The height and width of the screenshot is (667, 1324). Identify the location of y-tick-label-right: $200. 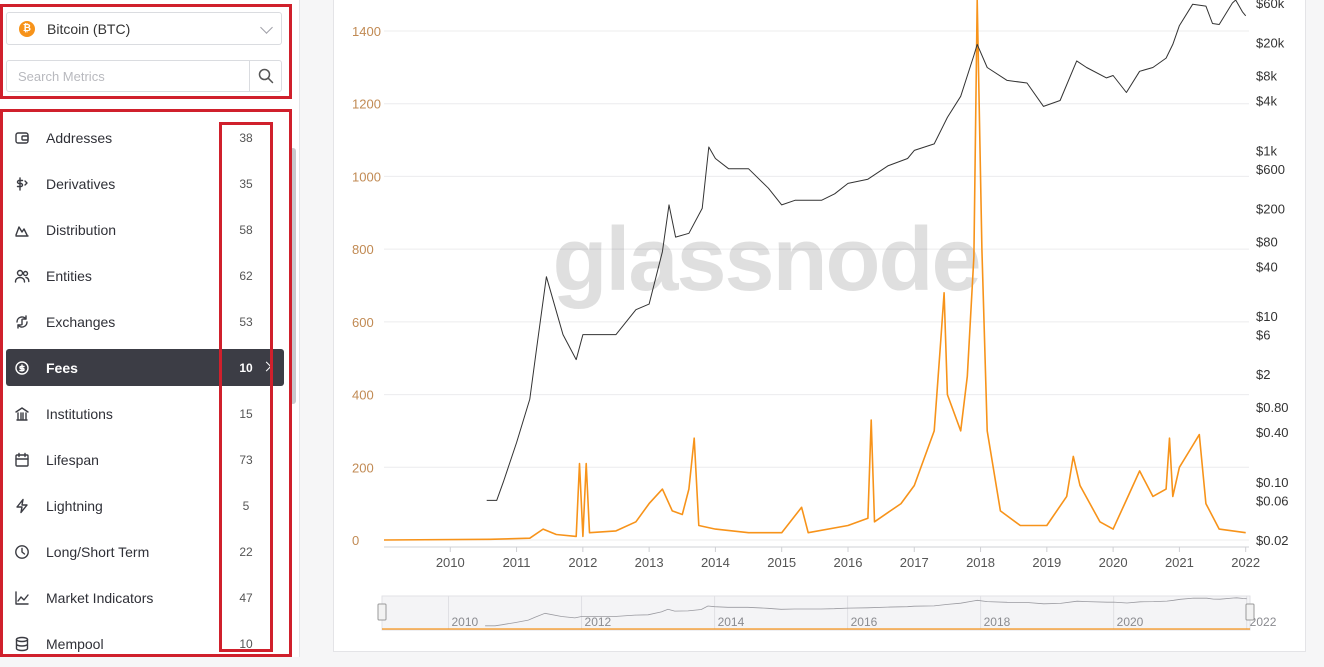
(1270, 208).